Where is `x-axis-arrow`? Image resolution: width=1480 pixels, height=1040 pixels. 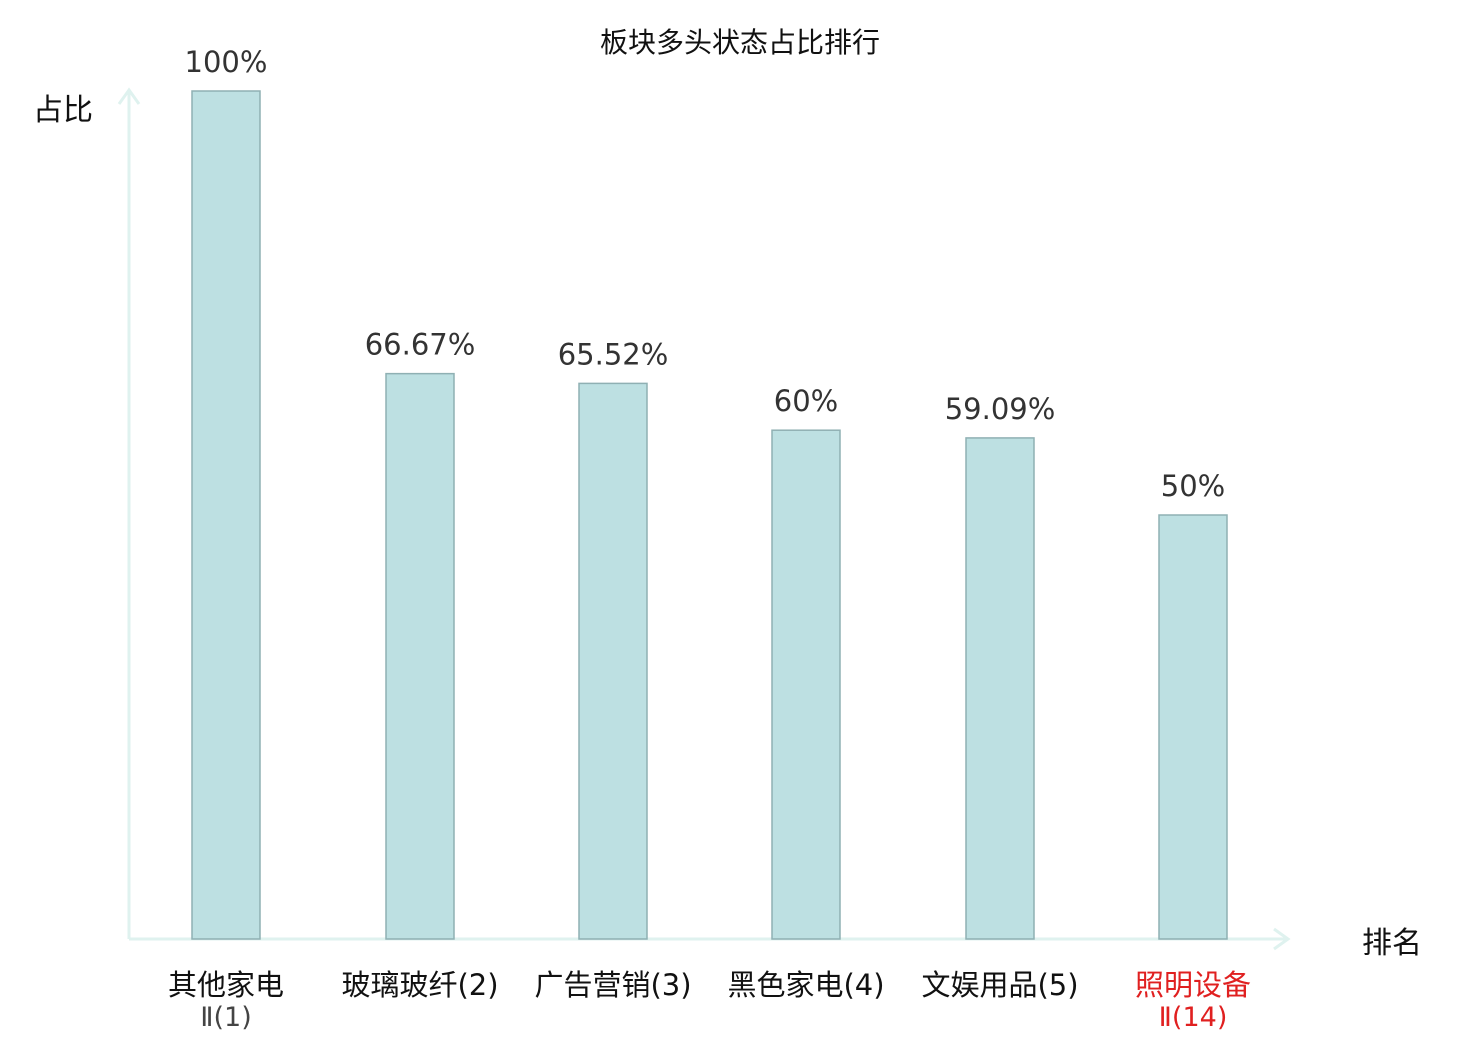
x-axis-arrow is located at coordinates (1282, 939).